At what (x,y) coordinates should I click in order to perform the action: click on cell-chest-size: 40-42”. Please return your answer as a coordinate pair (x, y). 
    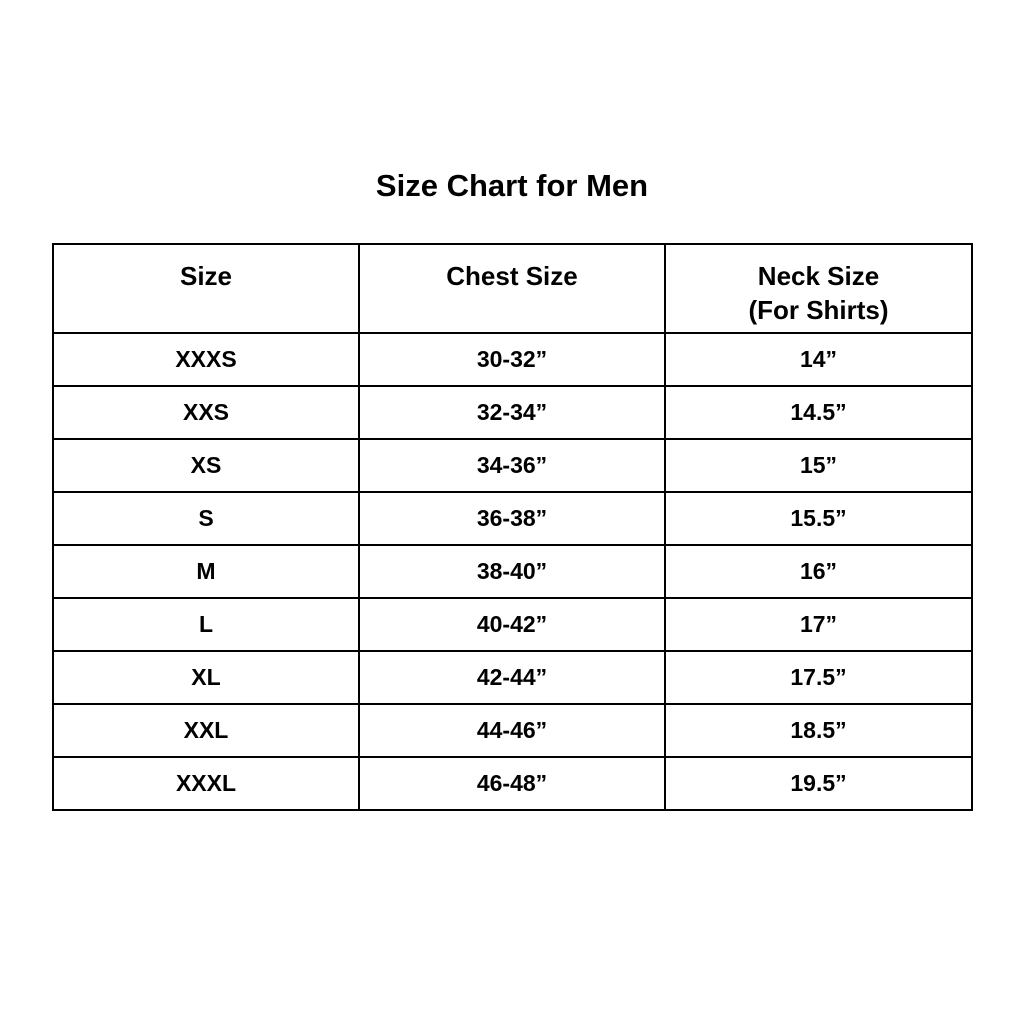
    Looking at the image, I should click on (512, 624).